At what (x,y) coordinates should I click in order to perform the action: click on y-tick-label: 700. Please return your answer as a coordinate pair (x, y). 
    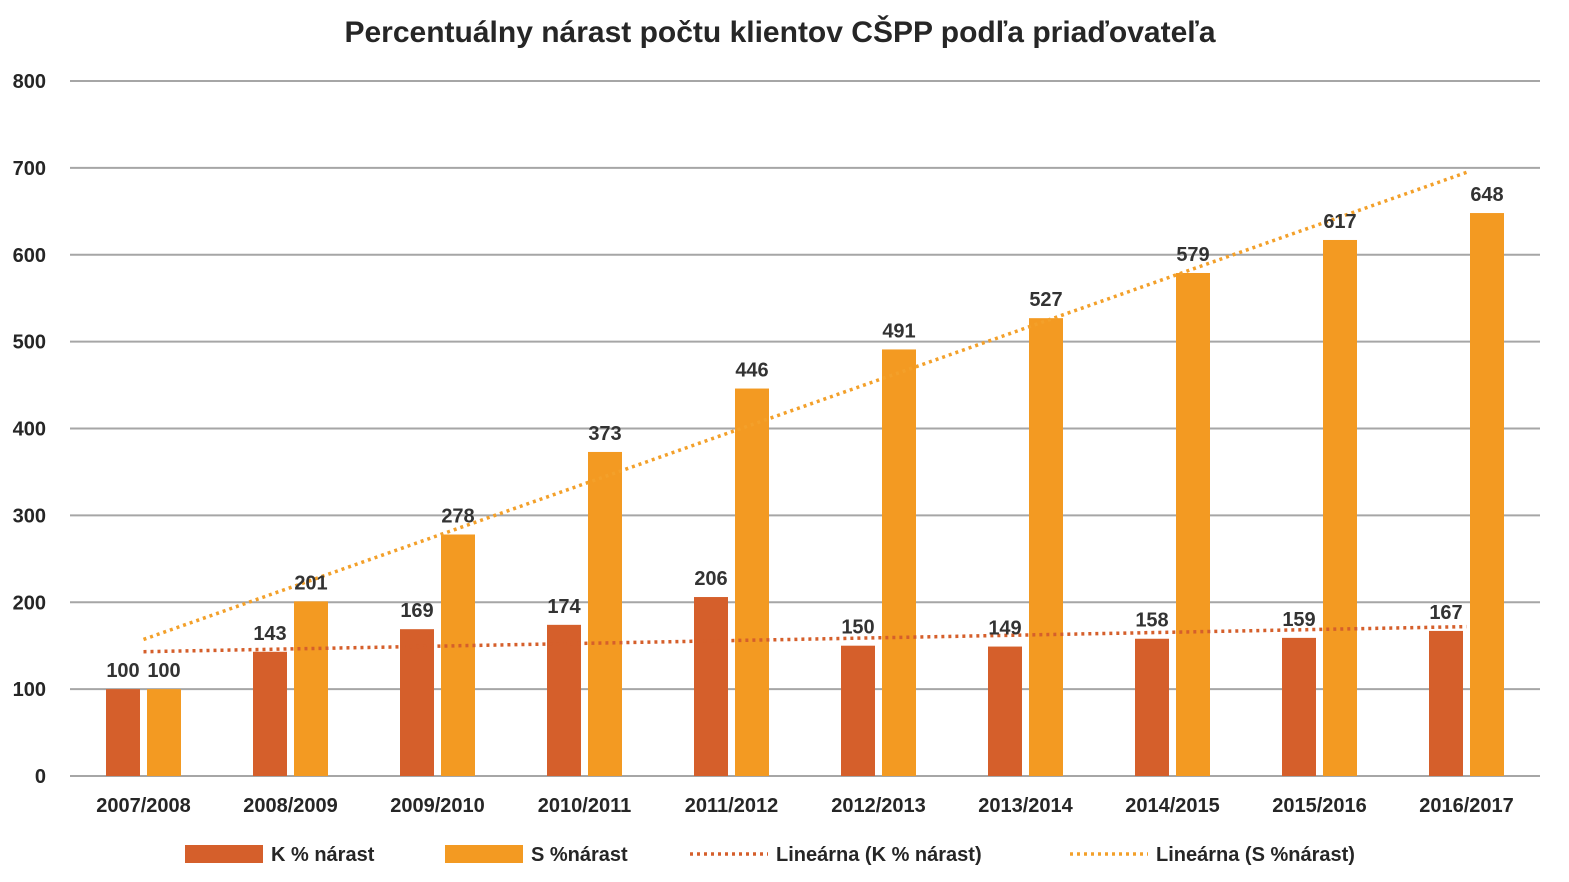
    Looking at the image, I should click on (29, 169).